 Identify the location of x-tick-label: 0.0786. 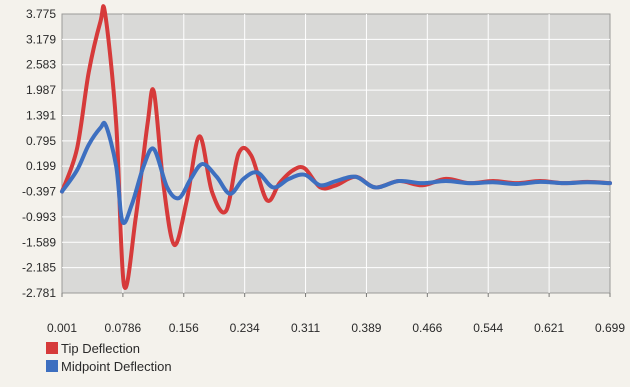
(123, 328).